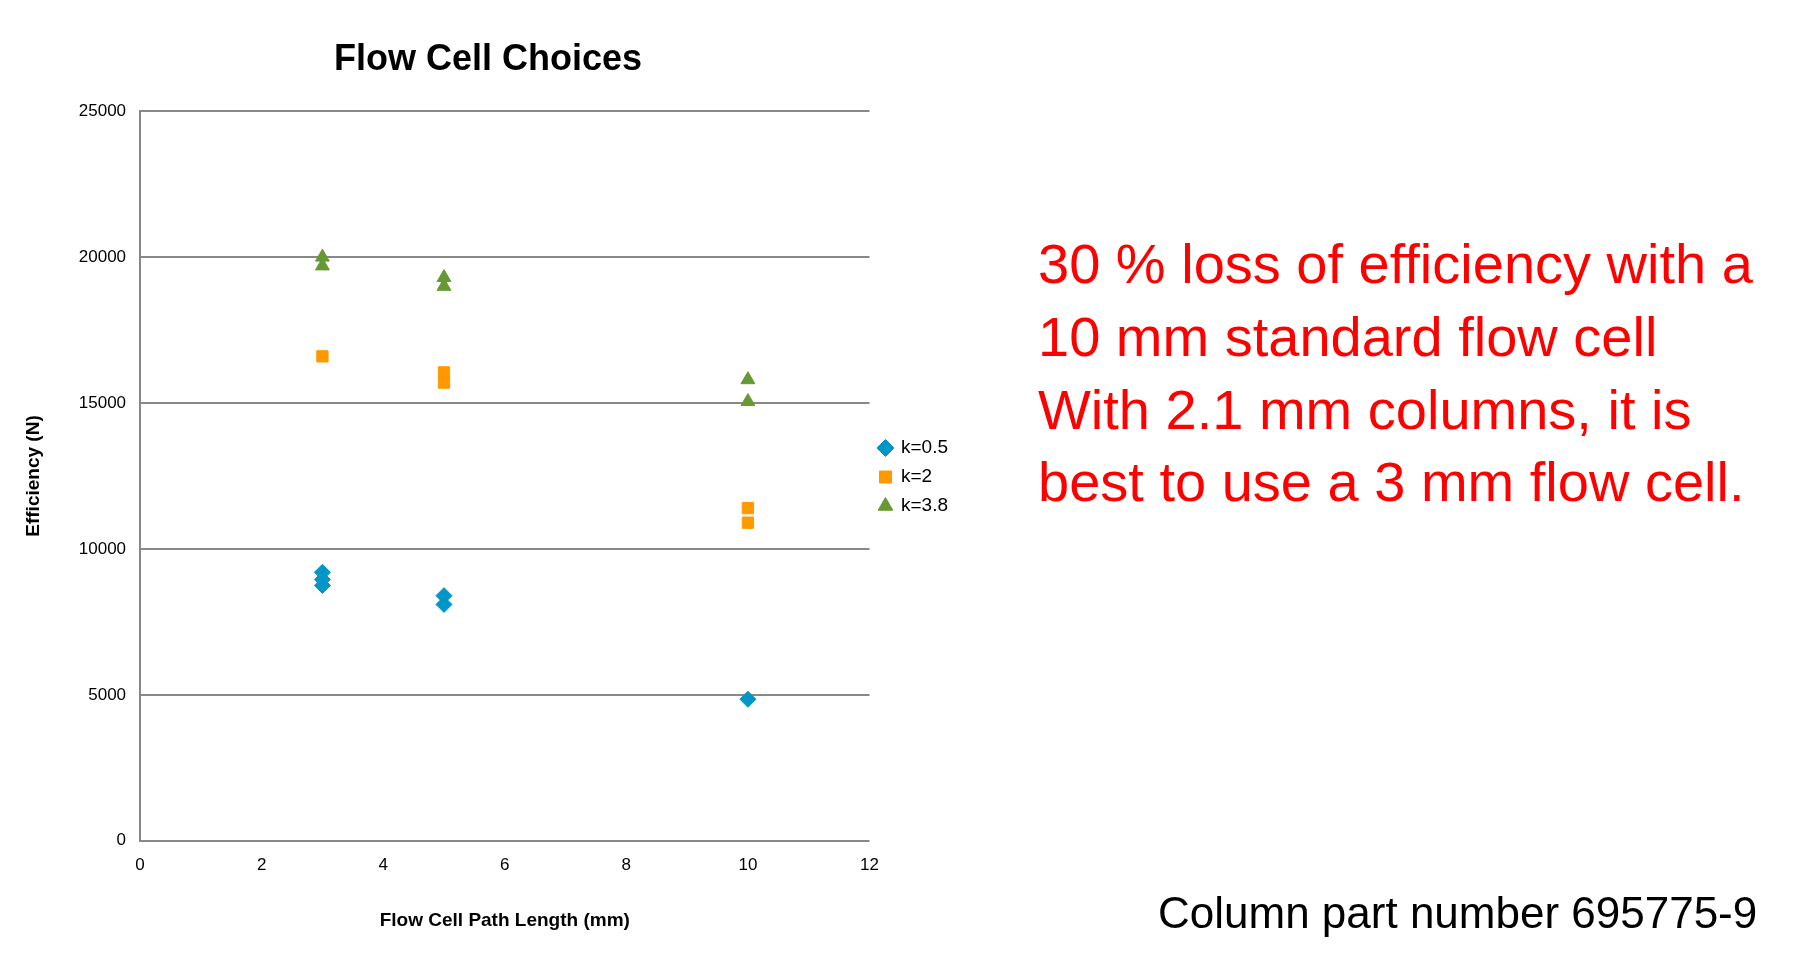  What do you see at coordinates (261, 864) in the screenshot?
I see `x-tick-label: 2` at bounding box center [261, 864].